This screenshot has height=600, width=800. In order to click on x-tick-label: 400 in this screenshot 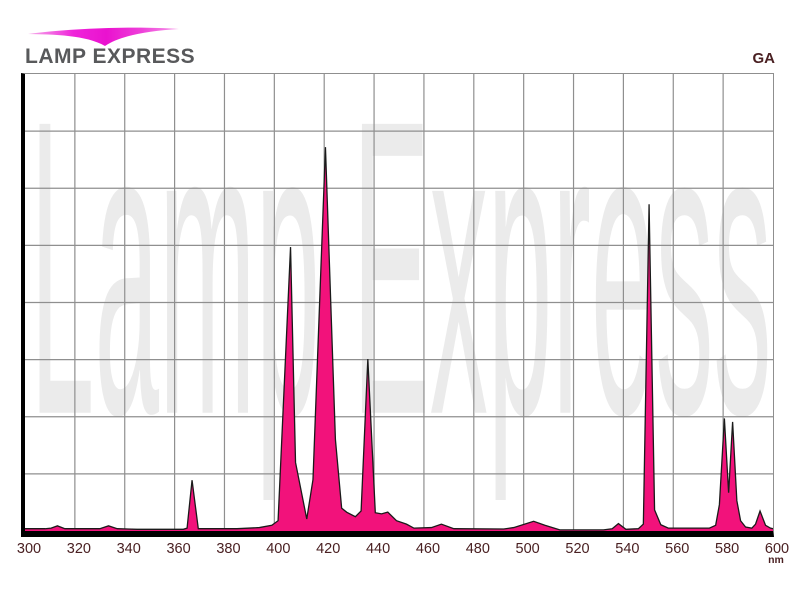, I will do `click(278, 549)`.